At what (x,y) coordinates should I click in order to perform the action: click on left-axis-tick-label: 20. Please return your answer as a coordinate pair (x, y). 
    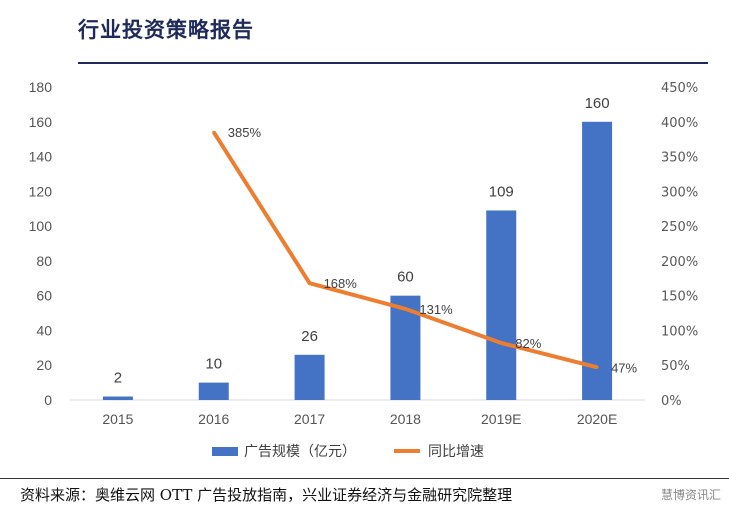
    Looking at the image, I should click on (44, 365).